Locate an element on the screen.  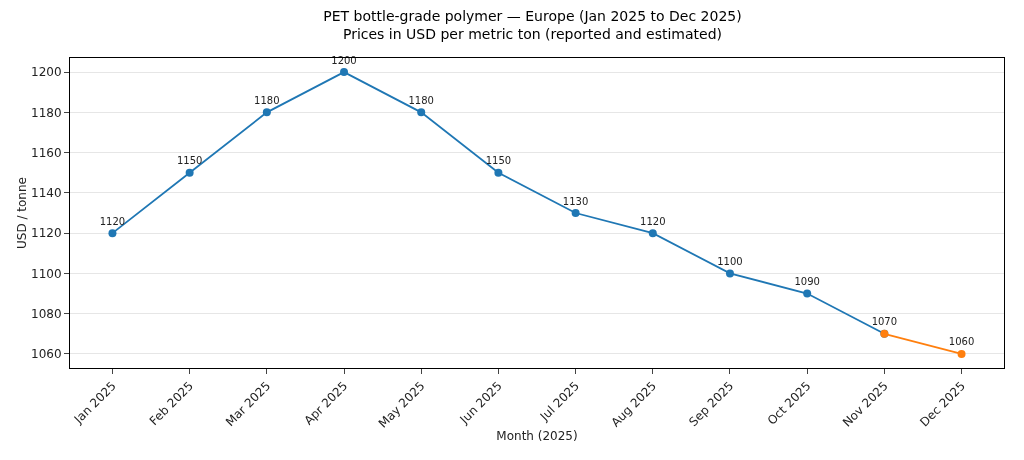
data-label: 1100 is located at coordinates (730, 261).